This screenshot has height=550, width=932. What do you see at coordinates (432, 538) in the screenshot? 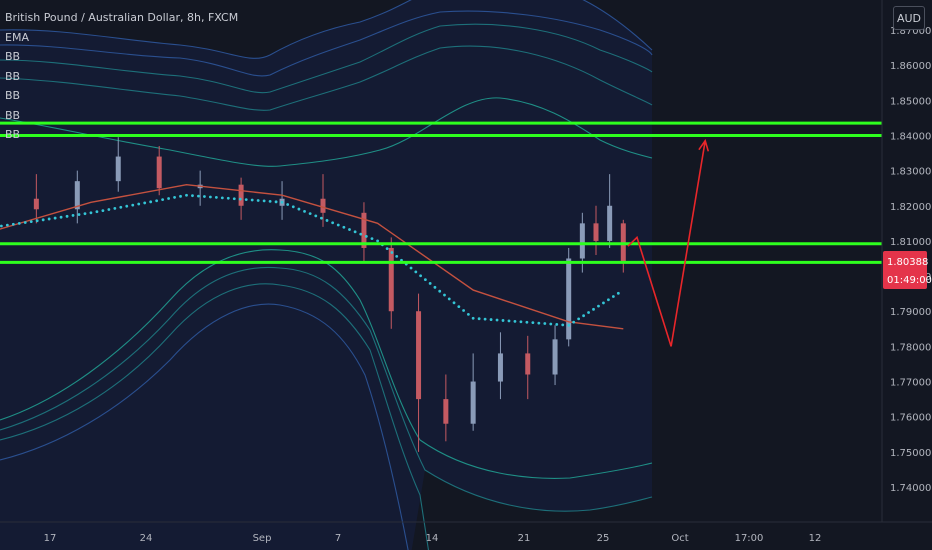
I see `x-tick-label: 14` at bounding box center [432, 538].